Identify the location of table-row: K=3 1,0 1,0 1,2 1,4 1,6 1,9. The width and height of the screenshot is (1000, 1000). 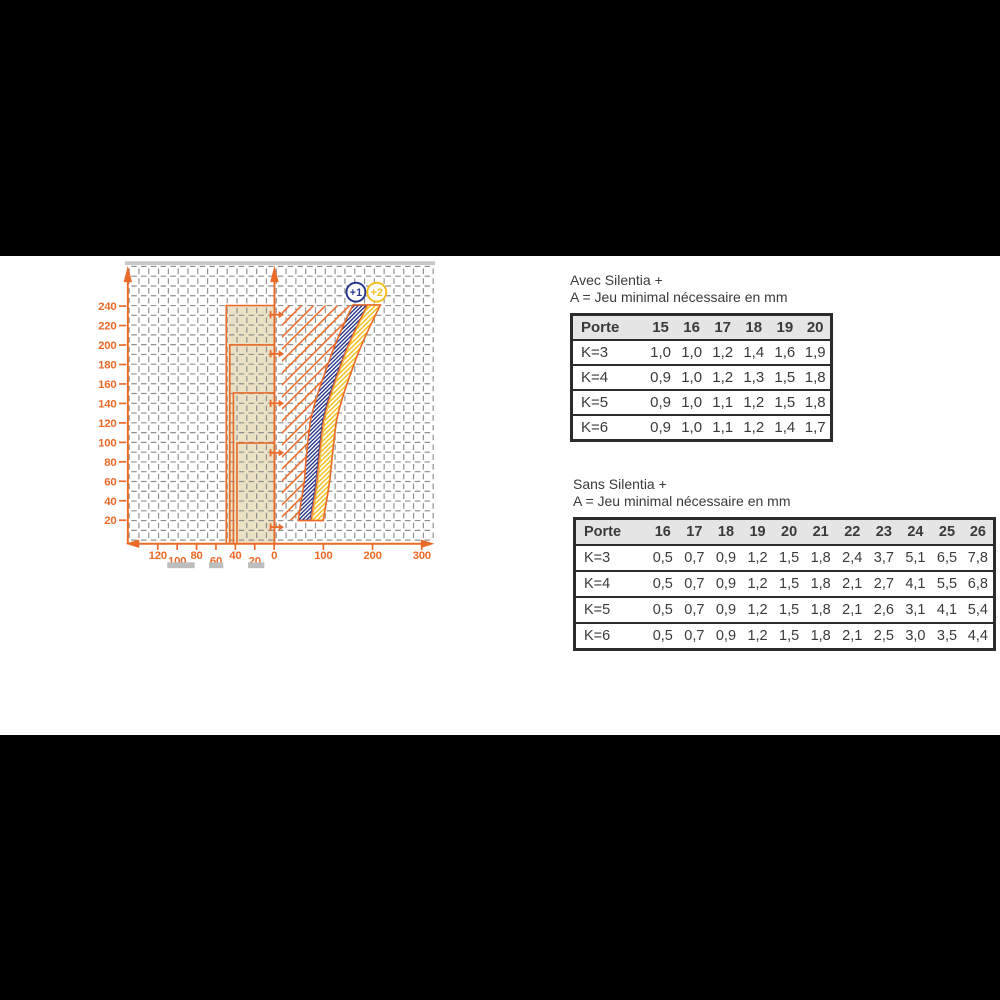
(701, 352).